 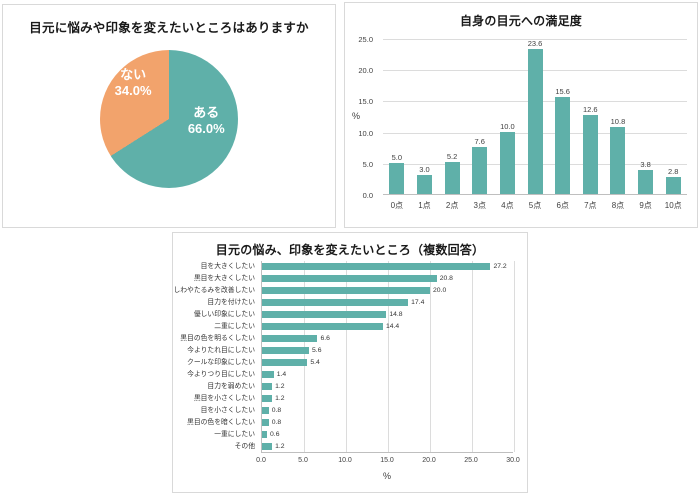 What do you see at coordinates (244, 446) in the screenshot?
I see `category-label: その他` at bounding box center [244, 446].